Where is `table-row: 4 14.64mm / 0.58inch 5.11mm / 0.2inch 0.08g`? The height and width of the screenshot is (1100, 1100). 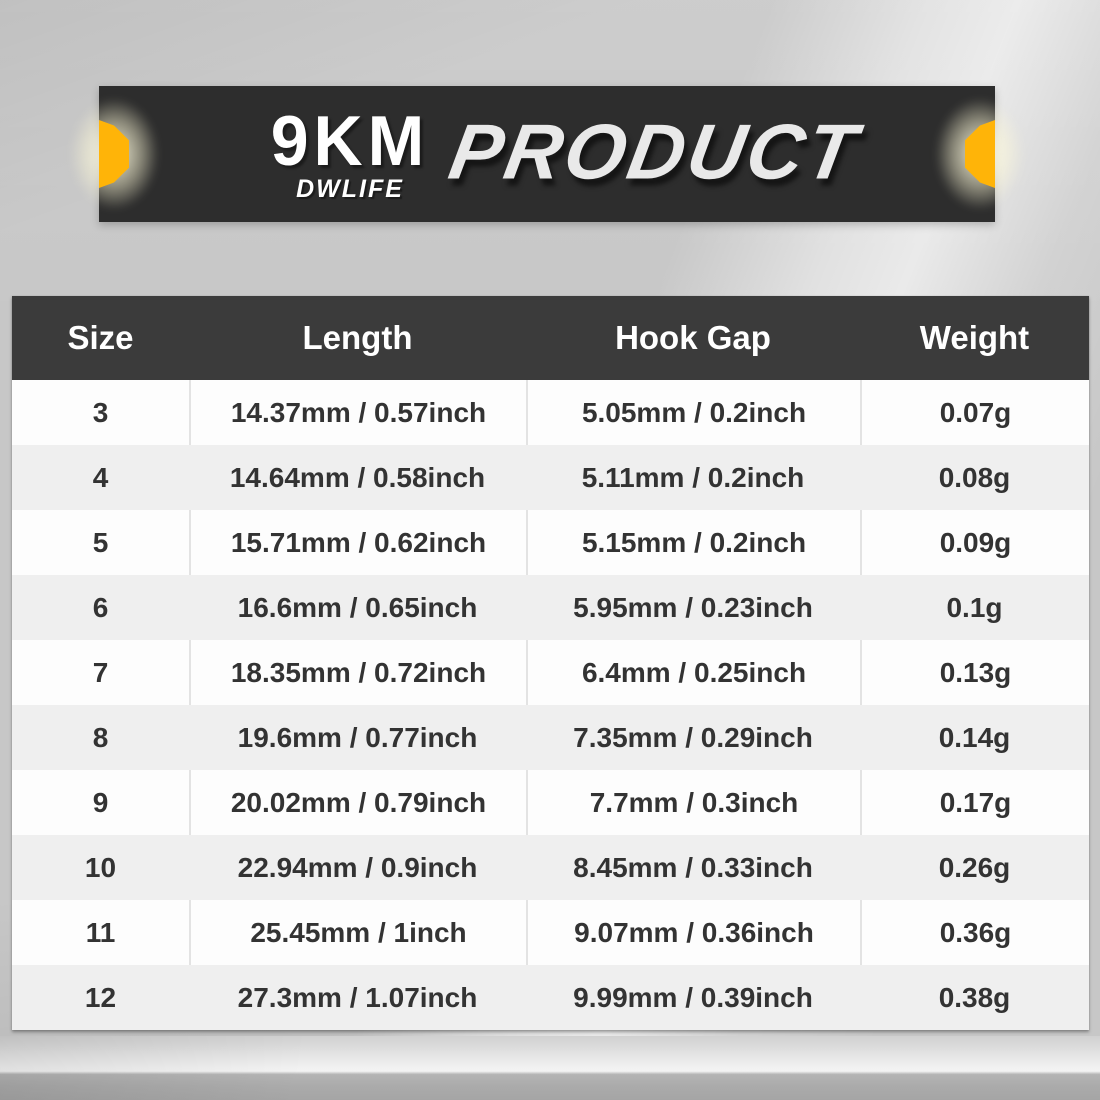
table-row: 4 14.64mm / 0.58inch 5.11mm / 0.2inch 0.08g is located at coordinates (550, 477).